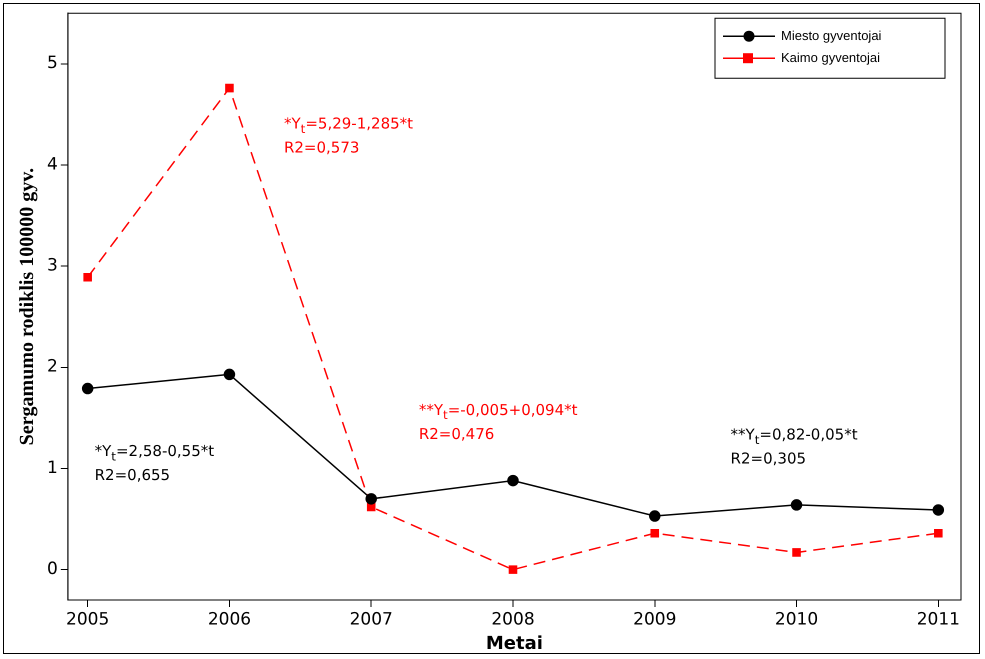 The image size is (985, 659). Describe the element at coordinates (52, 164) in the screenshot. I see `y-tick-label: 4` at that location.